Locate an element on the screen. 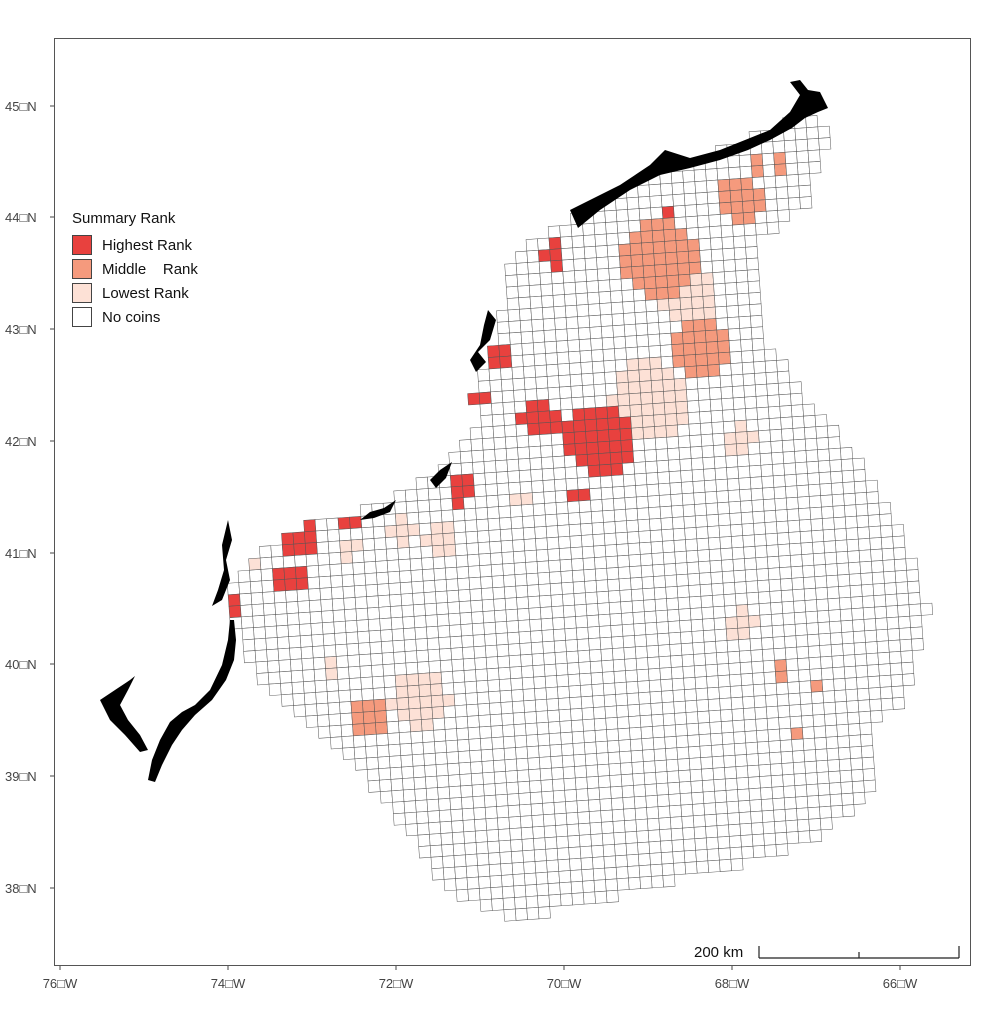 The image size is (981, 1024). lat-label: 43□N is located at coordinates (21, 329).